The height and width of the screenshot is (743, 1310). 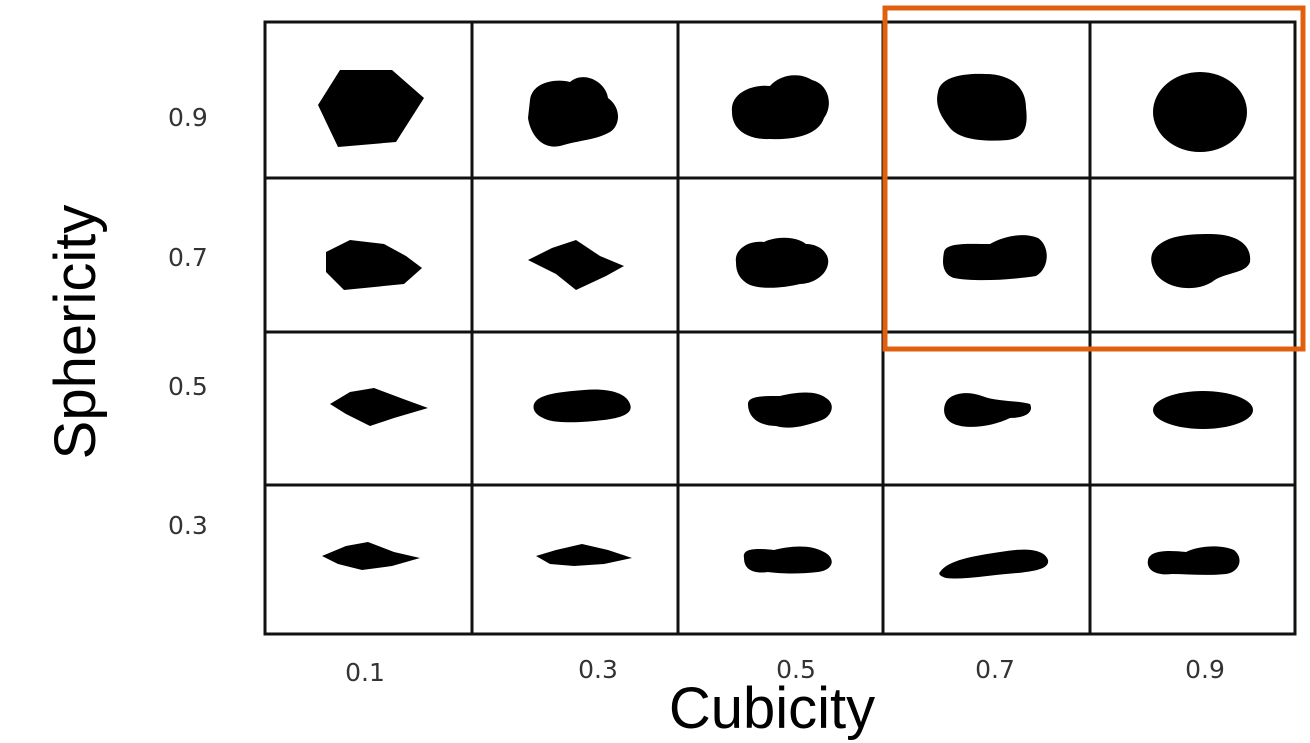 What do you see at coordinates (1205, 669) in the screenshot?
I see `x-tick-label: 0.9` at bounding box center [1205, 669].